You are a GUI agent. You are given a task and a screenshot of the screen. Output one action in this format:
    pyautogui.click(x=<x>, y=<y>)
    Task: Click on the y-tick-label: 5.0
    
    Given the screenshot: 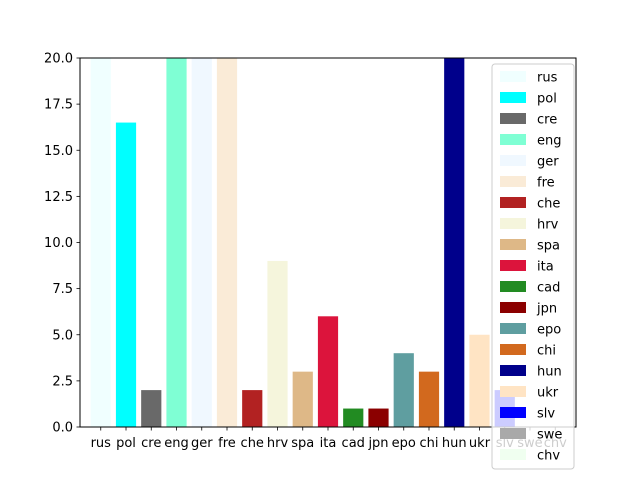 What is the action you would take?
    pyautogui.click(x=62, y=335)
    